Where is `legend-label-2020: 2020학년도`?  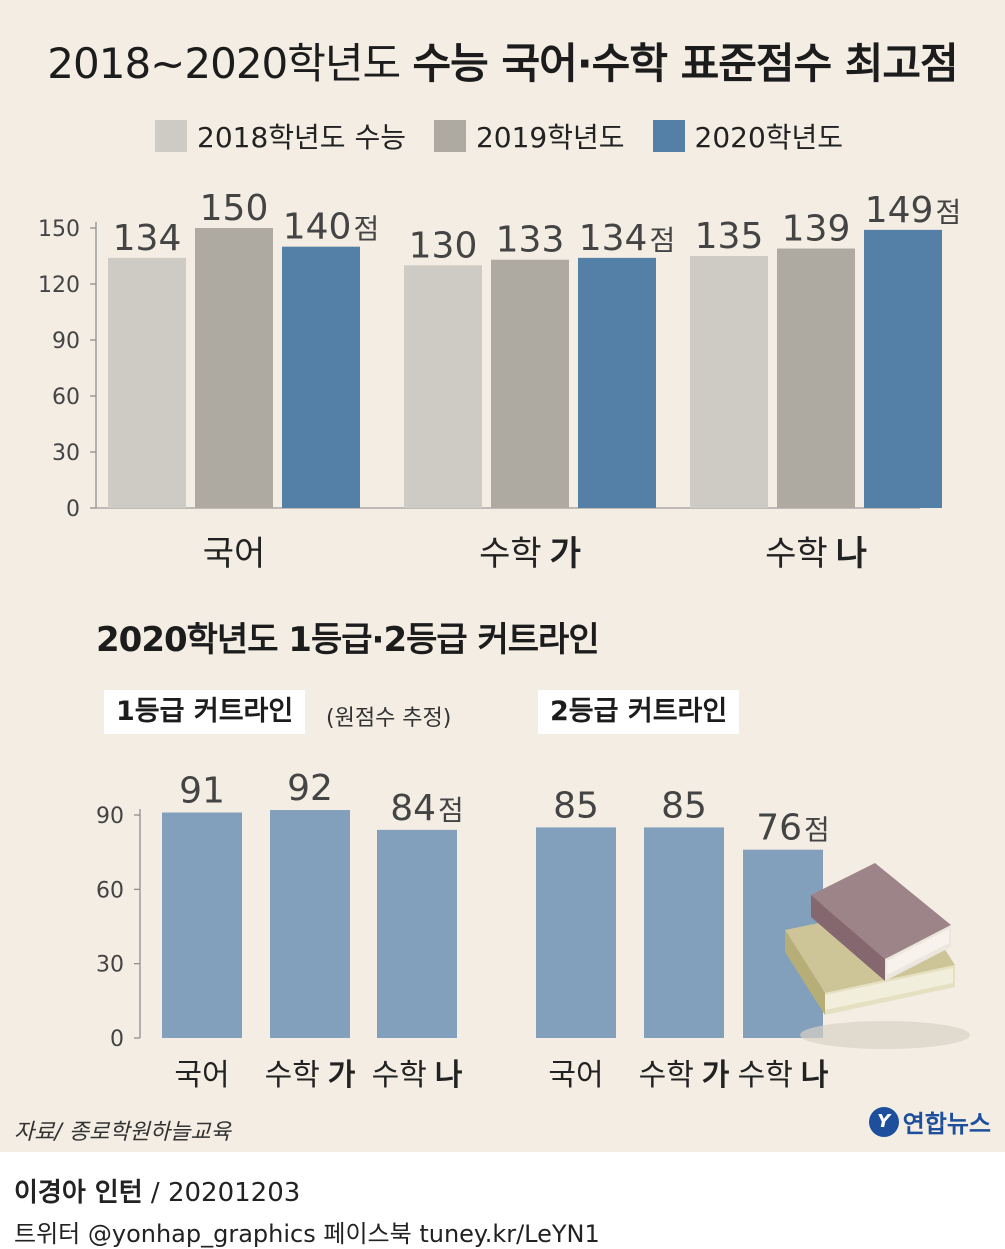 legend-label-2020: 2020학년도 is located at coordinates (769, 137).